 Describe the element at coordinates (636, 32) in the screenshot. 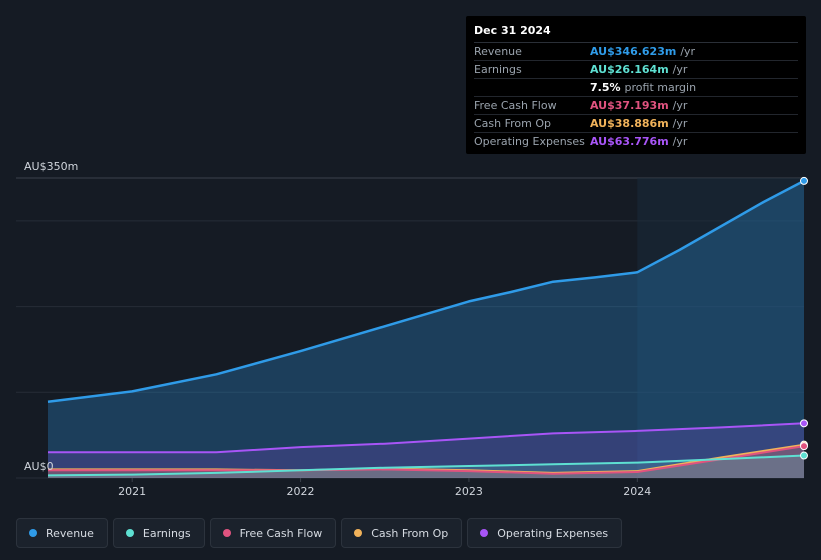

I see `tooltip-date: Dec 31 2024` at that location.